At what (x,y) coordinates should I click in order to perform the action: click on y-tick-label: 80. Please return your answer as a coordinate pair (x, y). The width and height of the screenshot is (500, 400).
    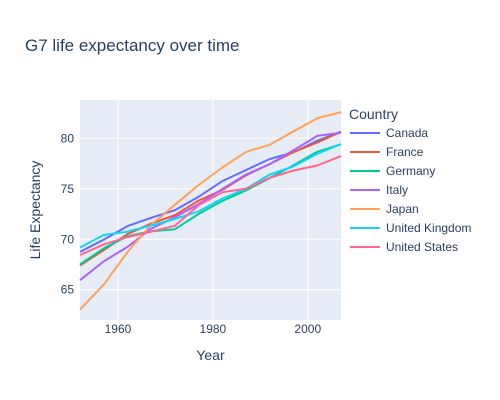
    Looking at the image, I should click on (68, 138).